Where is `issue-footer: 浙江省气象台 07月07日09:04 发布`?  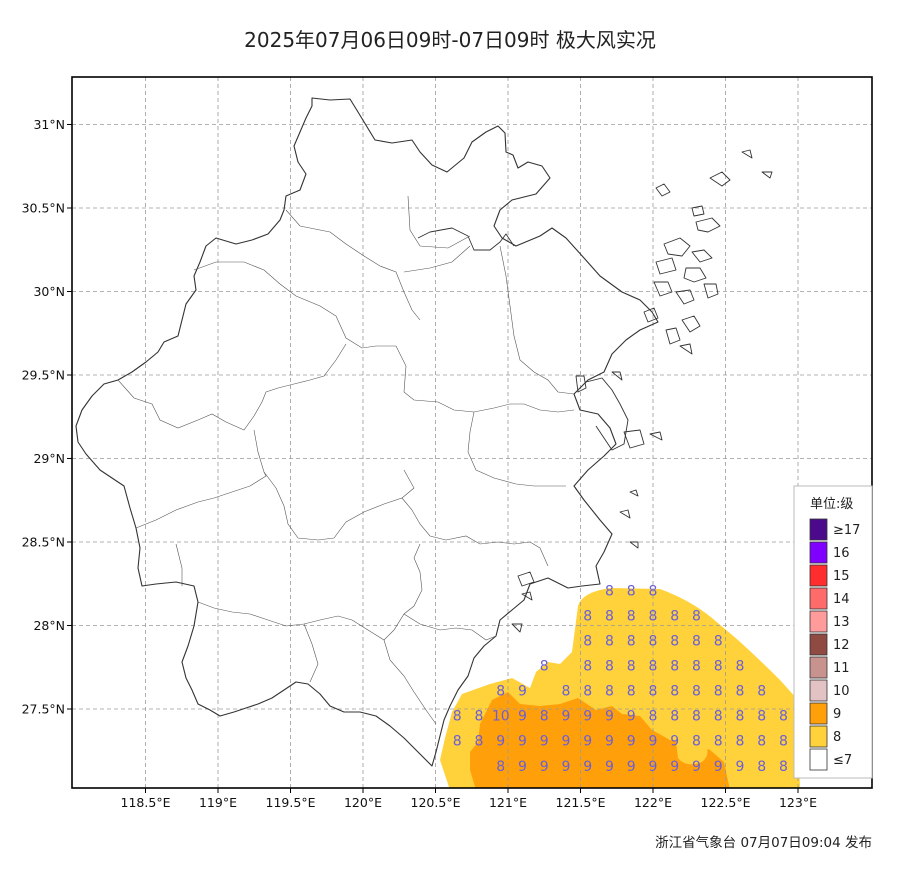 issue-footer: 浙江省气象台 07月07日09:04 发布 is located at coordinates (763, 843).